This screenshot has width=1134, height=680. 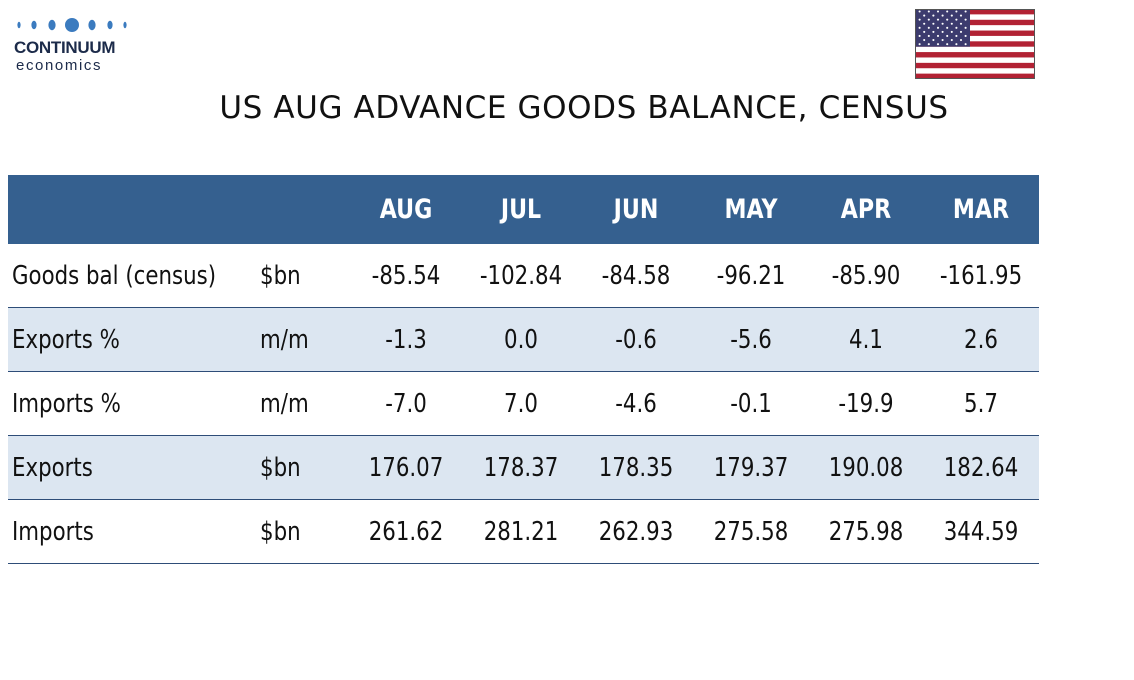 What do you see at coordinates (981, 531) in the screenshot?
I see `table-cell: 344.59` at bounding box center [981, 531].